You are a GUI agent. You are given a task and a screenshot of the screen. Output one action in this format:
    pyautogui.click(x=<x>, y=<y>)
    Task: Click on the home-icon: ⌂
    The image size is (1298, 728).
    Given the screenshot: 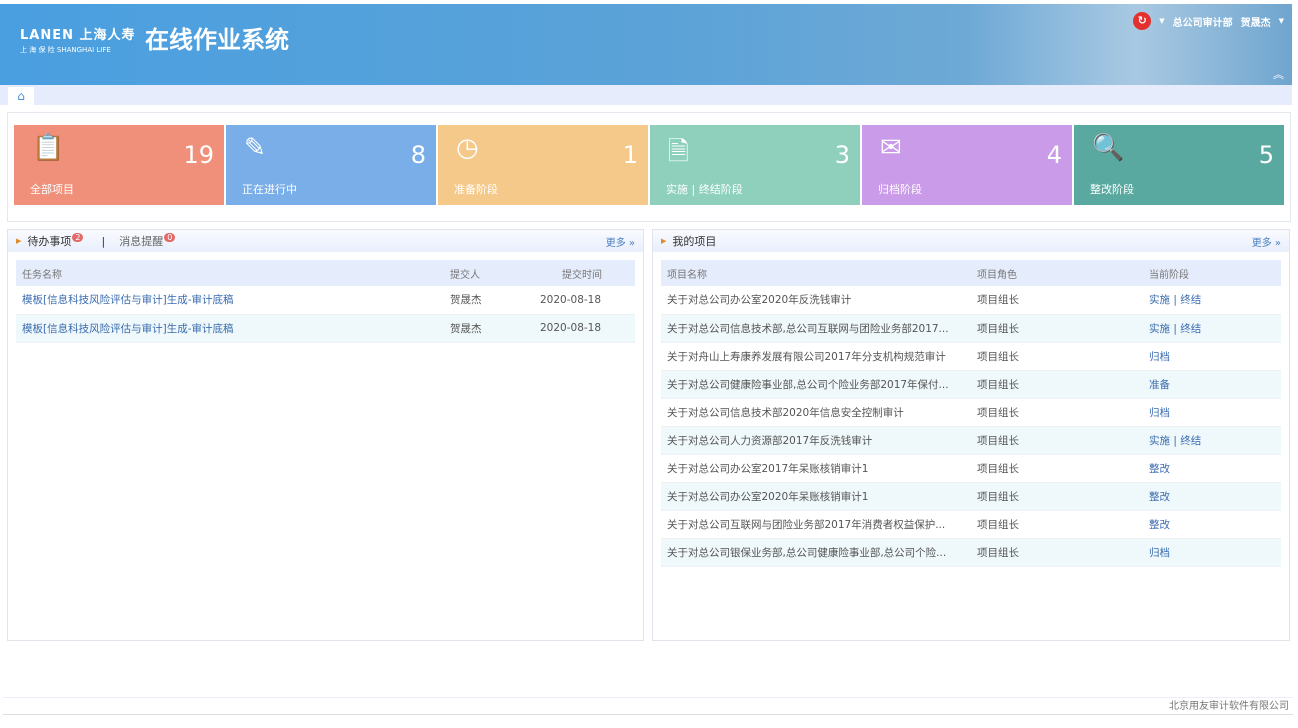 What is the action you would take?
    pyautogui.click(x=21, y=96)
    